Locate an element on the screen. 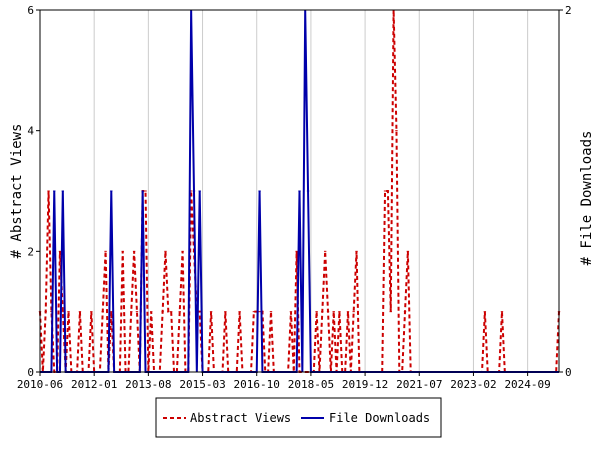 This screenshot has width=600, height=450. legend-label-file-downloads: File Downloads is located at coordinates (379, 418).